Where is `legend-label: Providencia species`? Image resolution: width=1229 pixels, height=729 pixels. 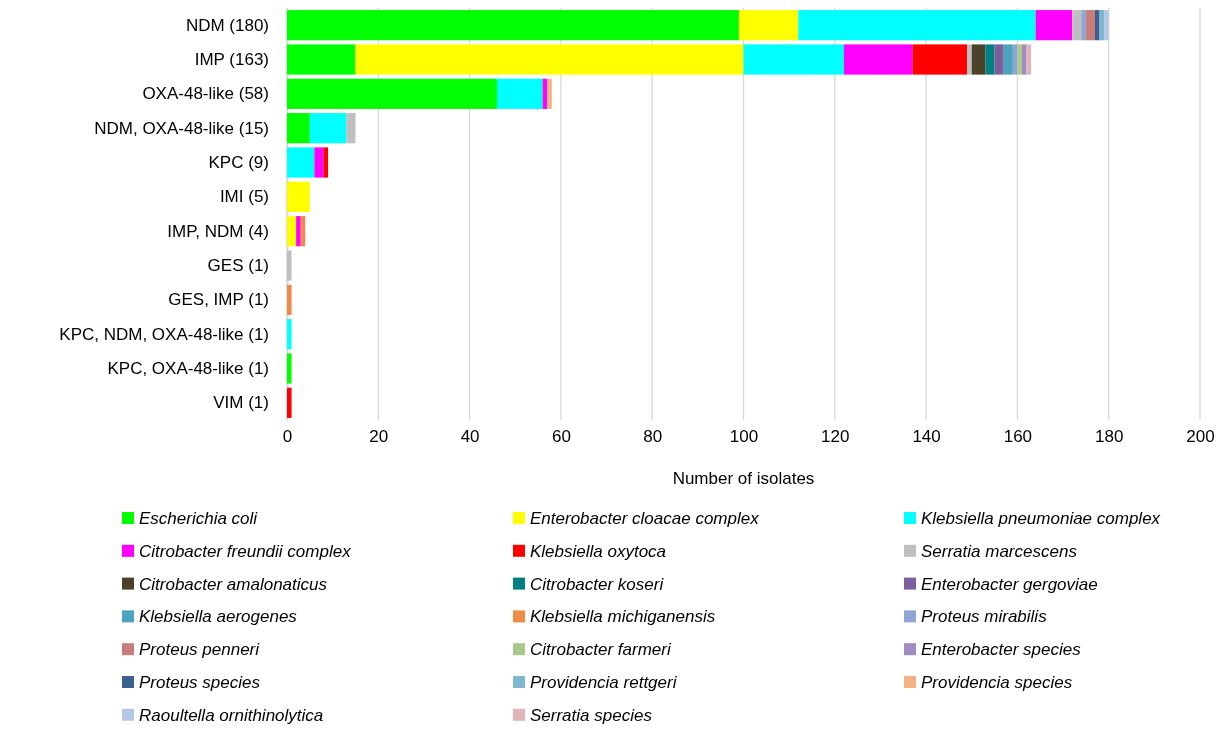 legend-label: Providencia species is located at coordinates (997, 682).